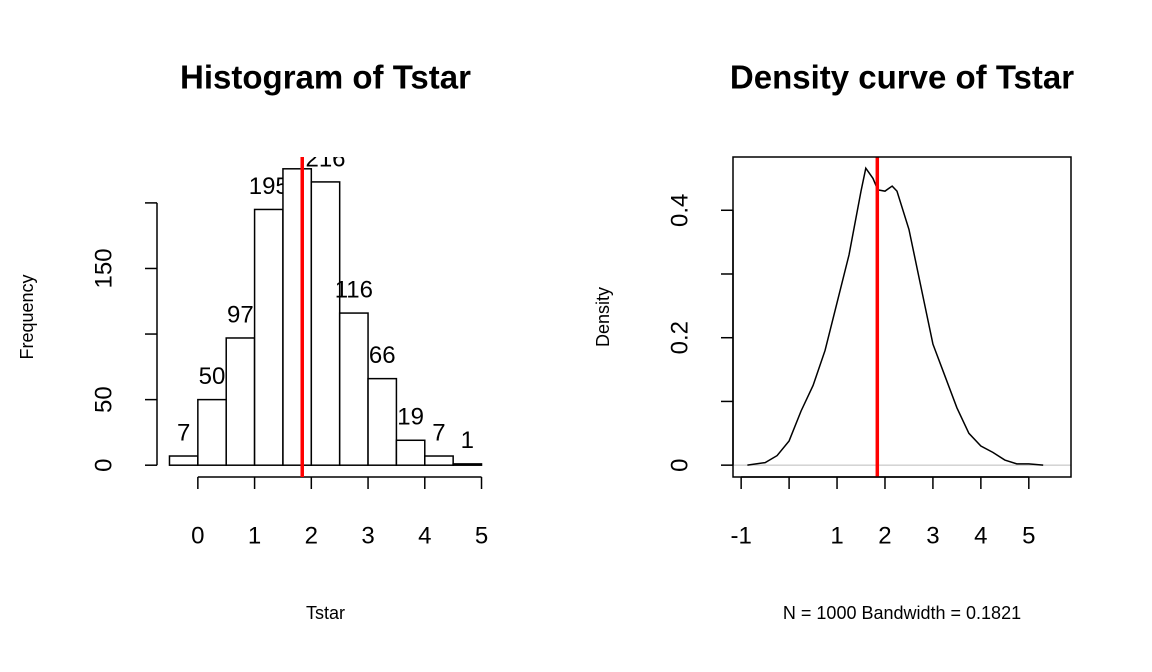 The image size is (1152, 672). Describe the element at coordinates (27, 316) in the screenshot. I see `y-axis-label: Frequency` at that location.